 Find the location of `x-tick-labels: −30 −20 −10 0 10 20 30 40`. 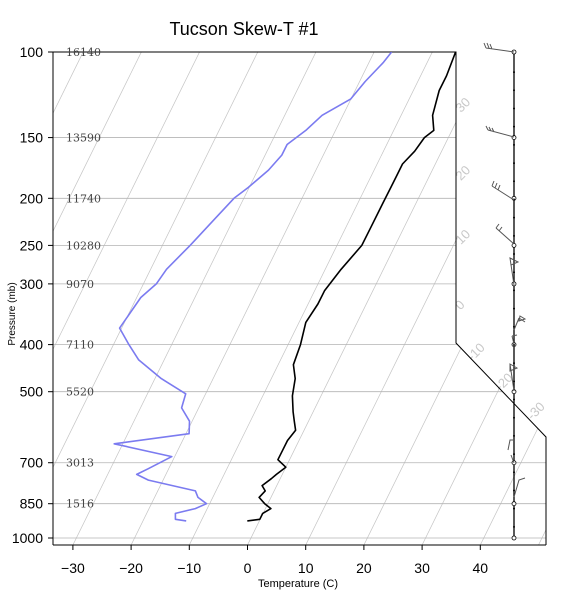

x-tick-labels: −30 −20 −10 0 10 20 30 40 is located at coordinates (274, 560).